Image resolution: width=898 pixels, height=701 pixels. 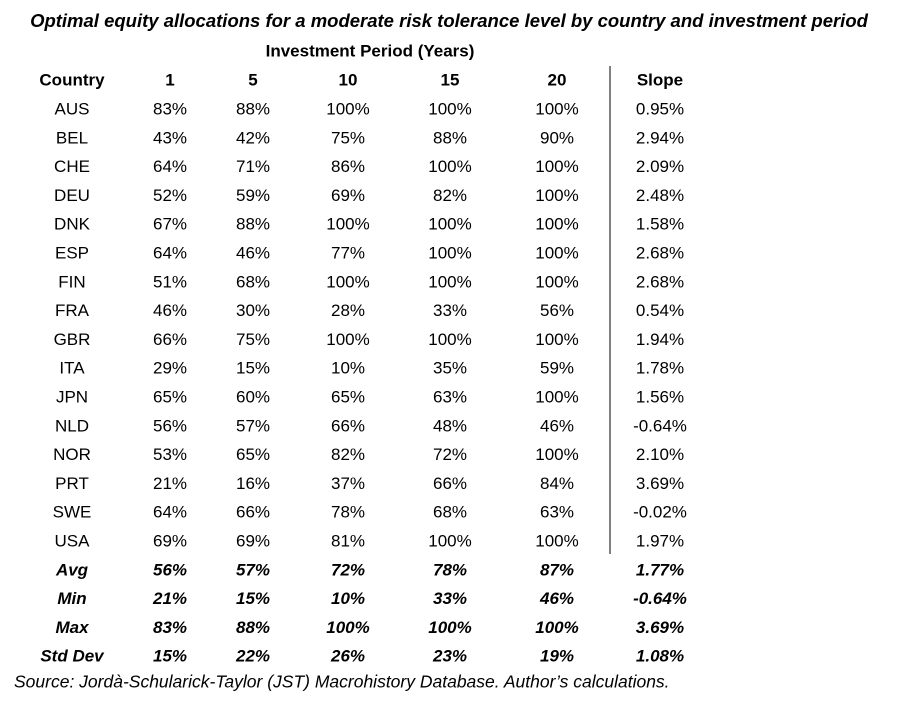 I want to click on value-cell: 37%, so click(x=348, y=483).